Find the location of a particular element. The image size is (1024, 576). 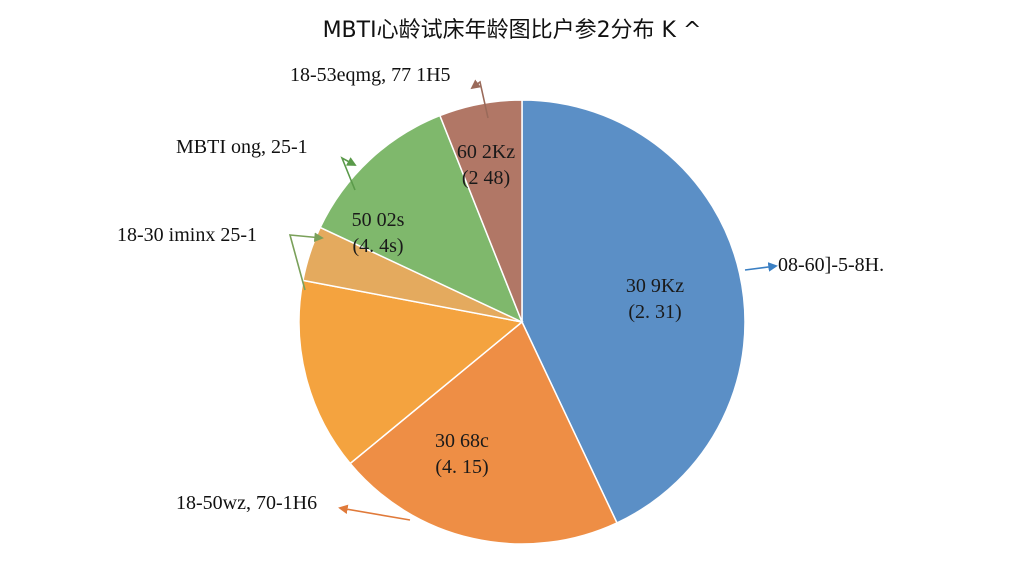

slice-inner-value: (4. 15) is located at coordinates (461, 467).